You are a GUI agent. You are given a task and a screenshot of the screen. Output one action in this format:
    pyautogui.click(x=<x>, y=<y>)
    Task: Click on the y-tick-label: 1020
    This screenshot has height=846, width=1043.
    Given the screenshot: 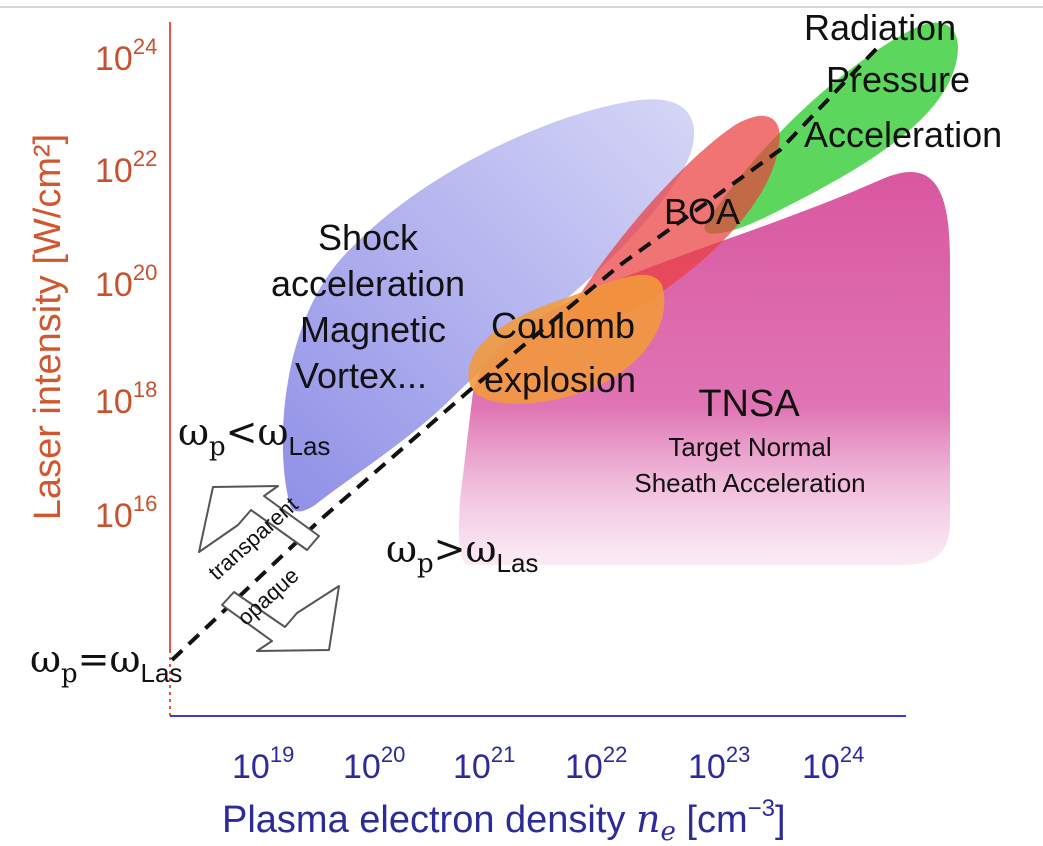 What is the action you would take?
    pyautogui.click(x=126, y=282)
    